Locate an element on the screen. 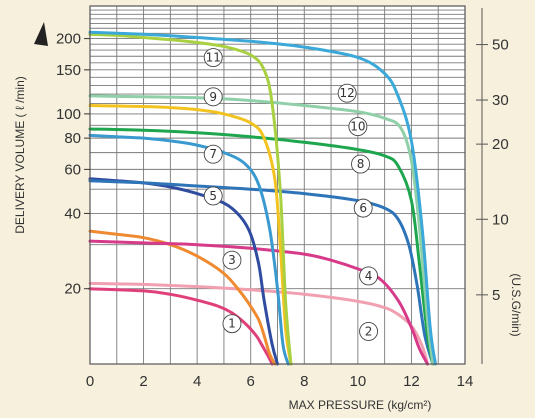 The image size is (535, 418). curve-label-text: 11 is located at coordinates (213, 58).